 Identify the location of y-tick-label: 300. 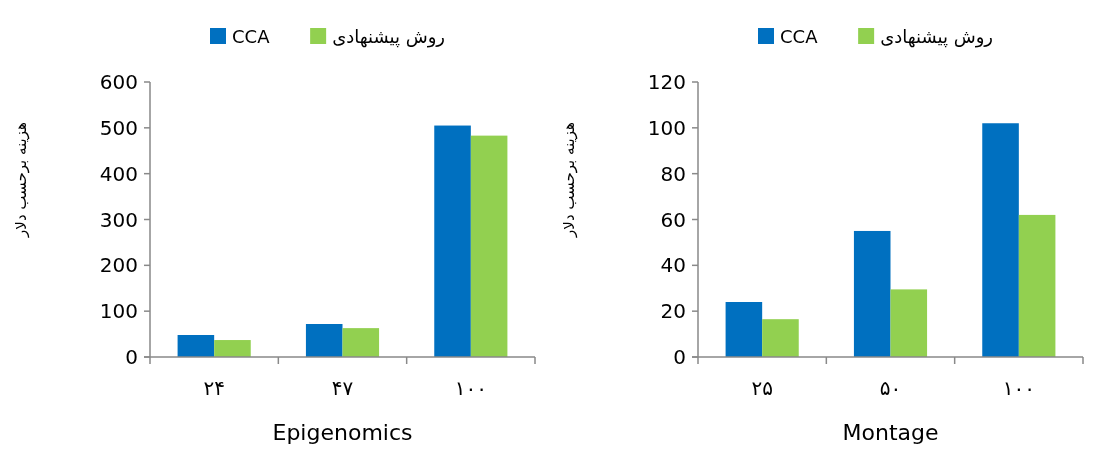
(118, 219).